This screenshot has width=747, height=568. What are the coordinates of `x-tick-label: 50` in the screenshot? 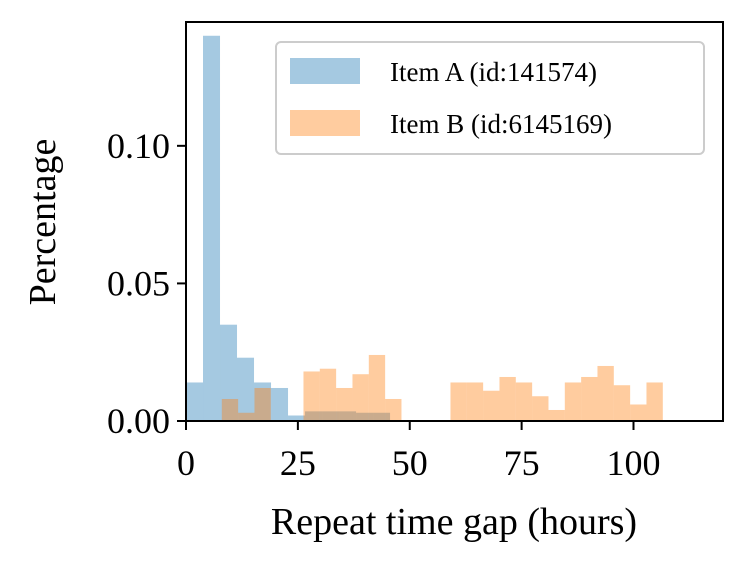 It's located at (410, 463).